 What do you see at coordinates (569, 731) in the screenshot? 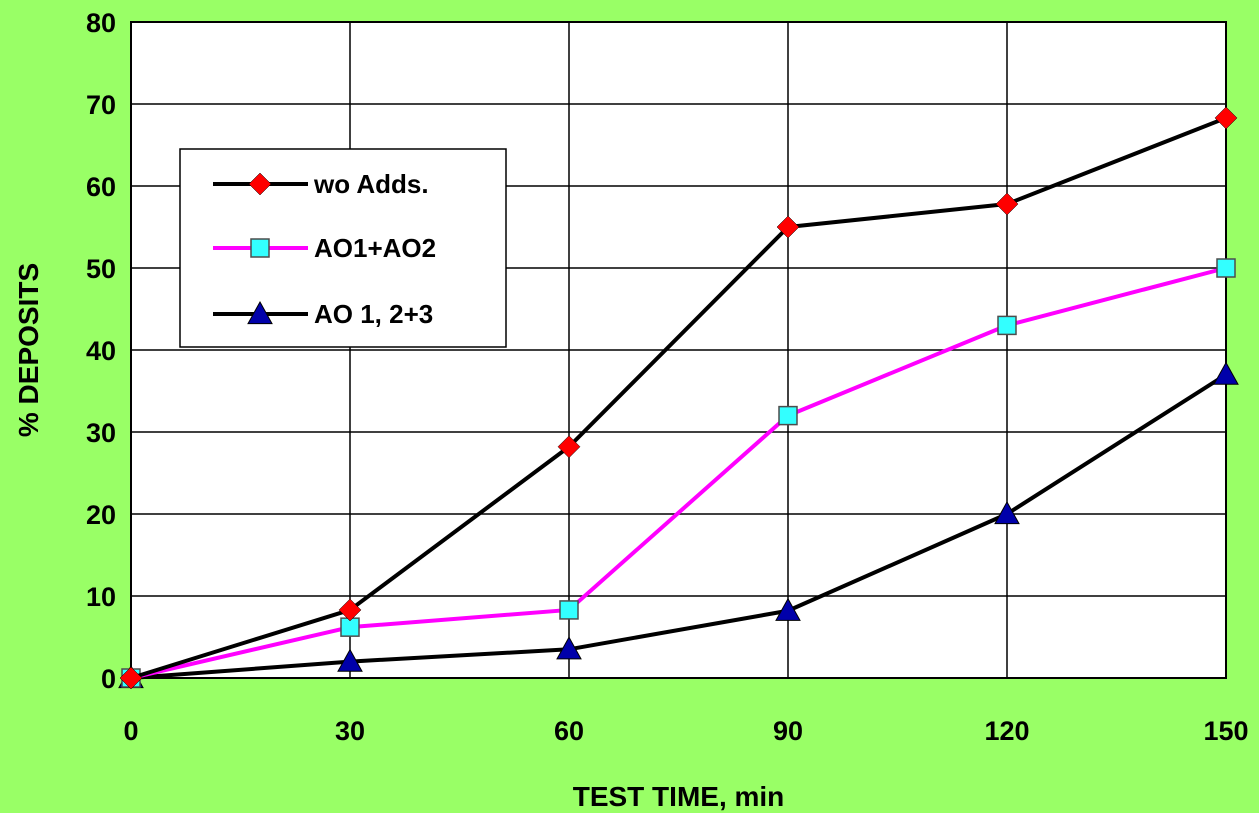
I see `x-tick-label: 60` at bounding box center [569, 731].